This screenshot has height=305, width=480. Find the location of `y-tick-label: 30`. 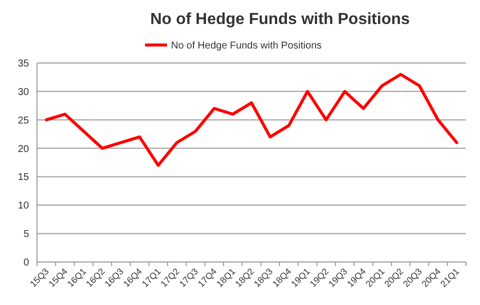

y-tick-label: 30 is located at coordinates (24, 92).